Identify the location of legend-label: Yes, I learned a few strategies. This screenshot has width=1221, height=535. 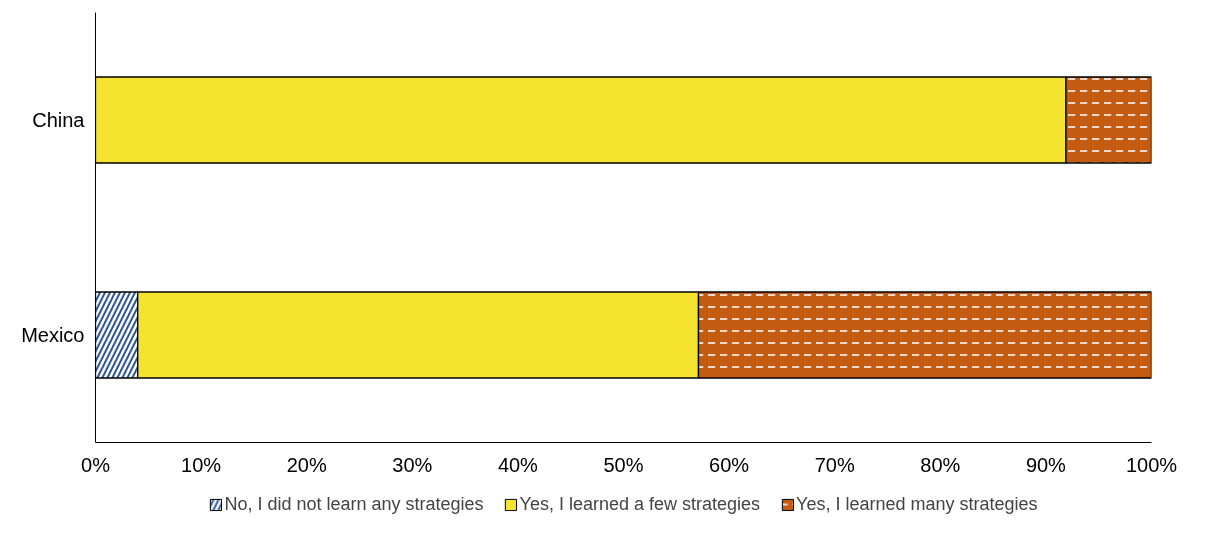
(640, 504).